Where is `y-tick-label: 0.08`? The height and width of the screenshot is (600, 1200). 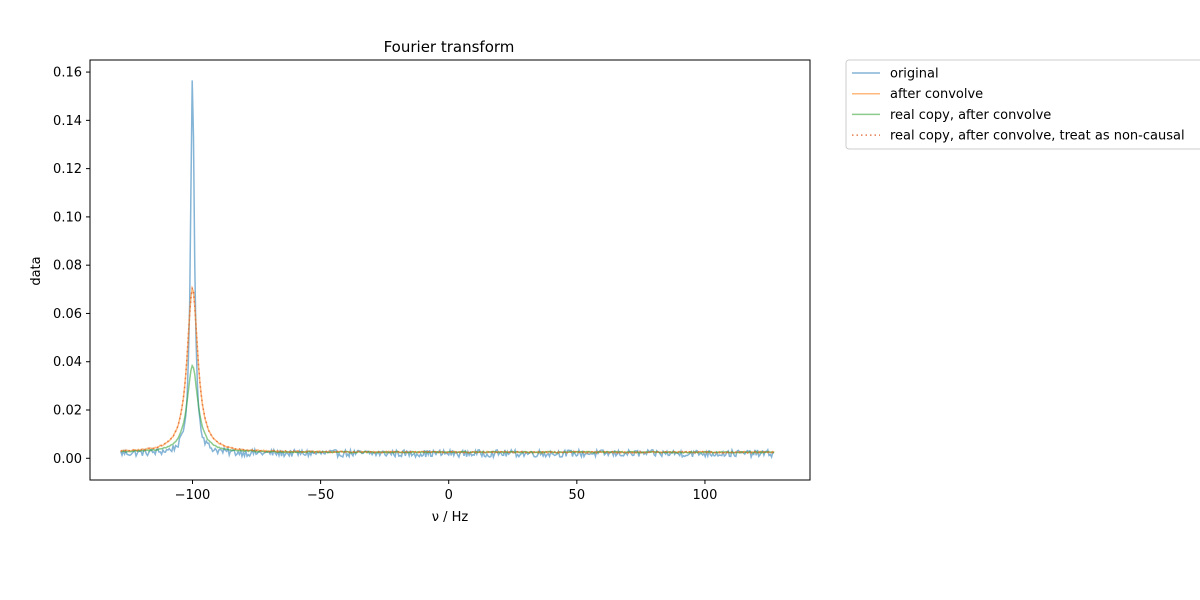
y-tick-label: 0.08 is located at coordinates (67, 266).